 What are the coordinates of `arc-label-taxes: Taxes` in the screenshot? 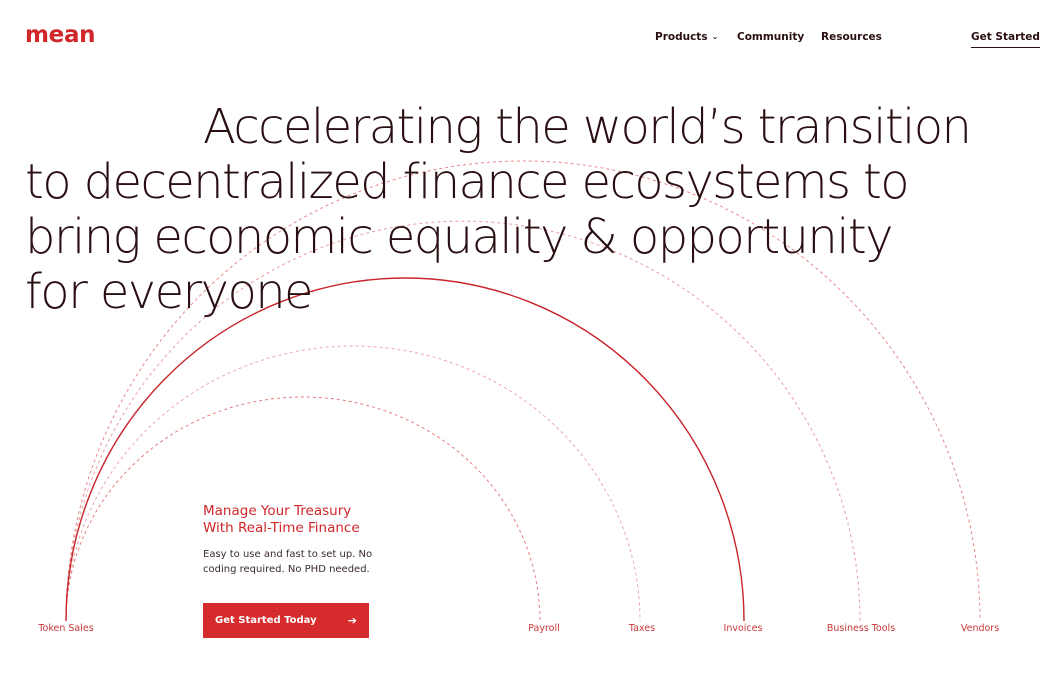 It's located at (642, 628).